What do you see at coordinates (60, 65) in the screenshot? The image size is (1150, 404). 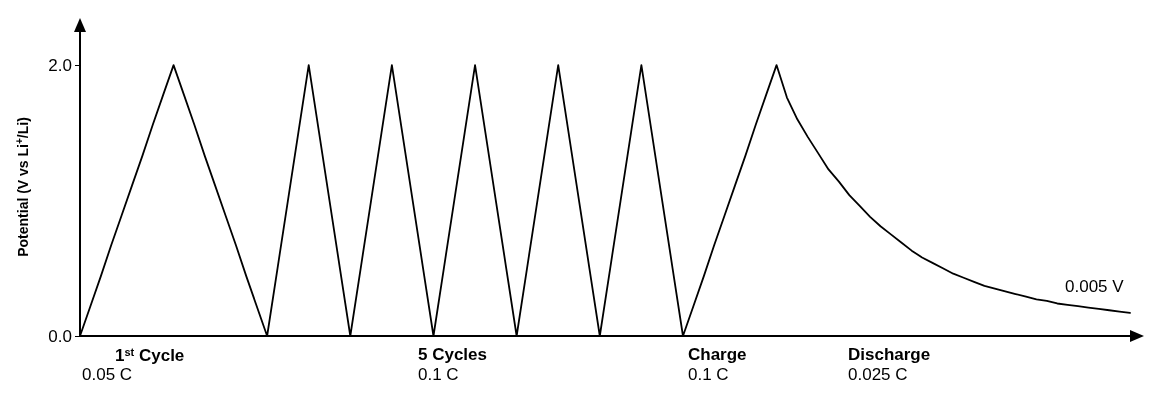 I see `y-tick-label: 2.0` at bounding box center [60, 65].